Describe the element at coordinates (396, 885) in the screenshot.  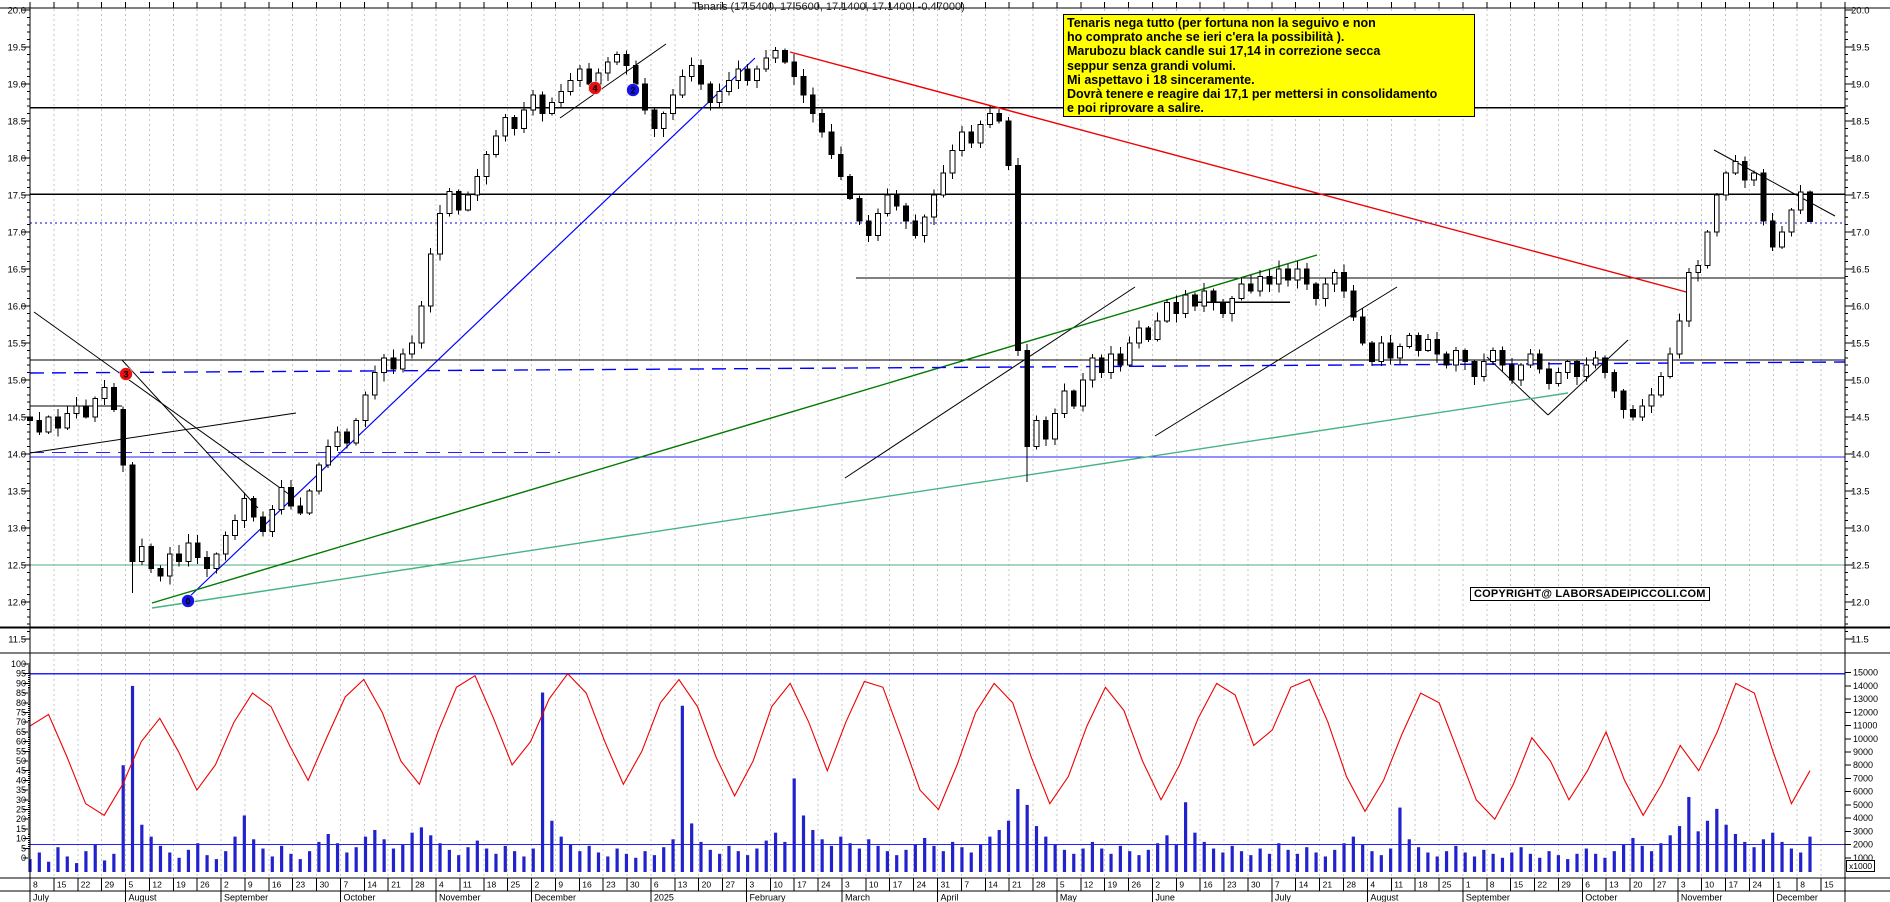
I see `svg-text: 21` at that location.